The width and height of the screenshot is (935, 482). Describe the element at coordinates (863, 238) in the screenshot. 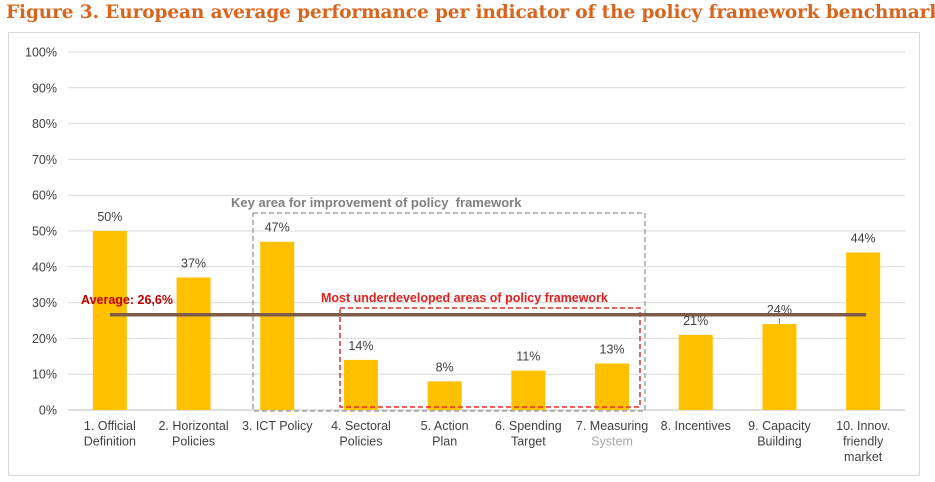

I see `data-label: 44%` at that location.